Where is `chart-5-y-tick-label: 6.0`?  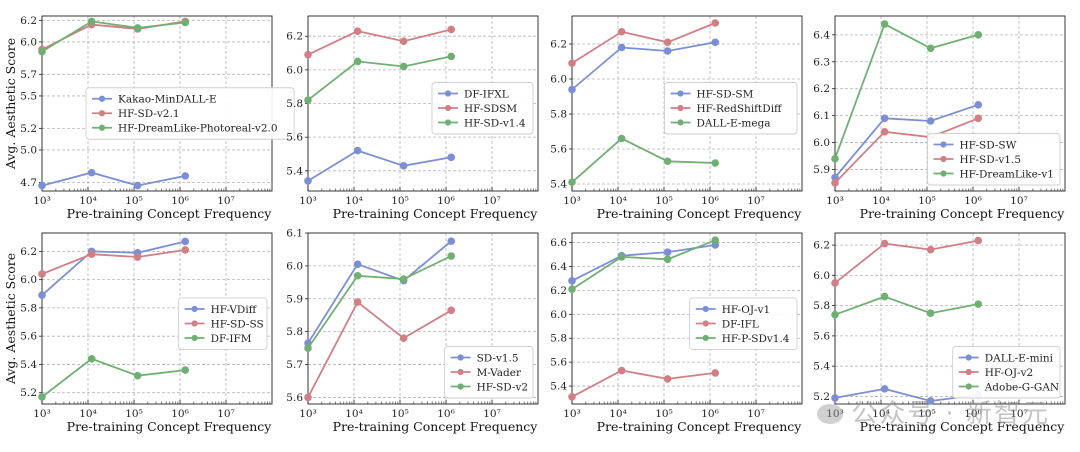 chart-5-y-tick-label: 6.0 is located at coordinates (28, 280).